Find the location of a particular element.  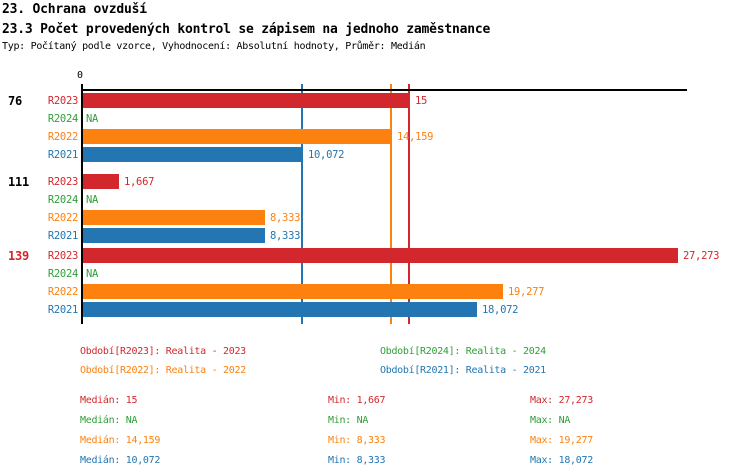

bar-value-label: 10,072 is located at coordinates (326, 155).